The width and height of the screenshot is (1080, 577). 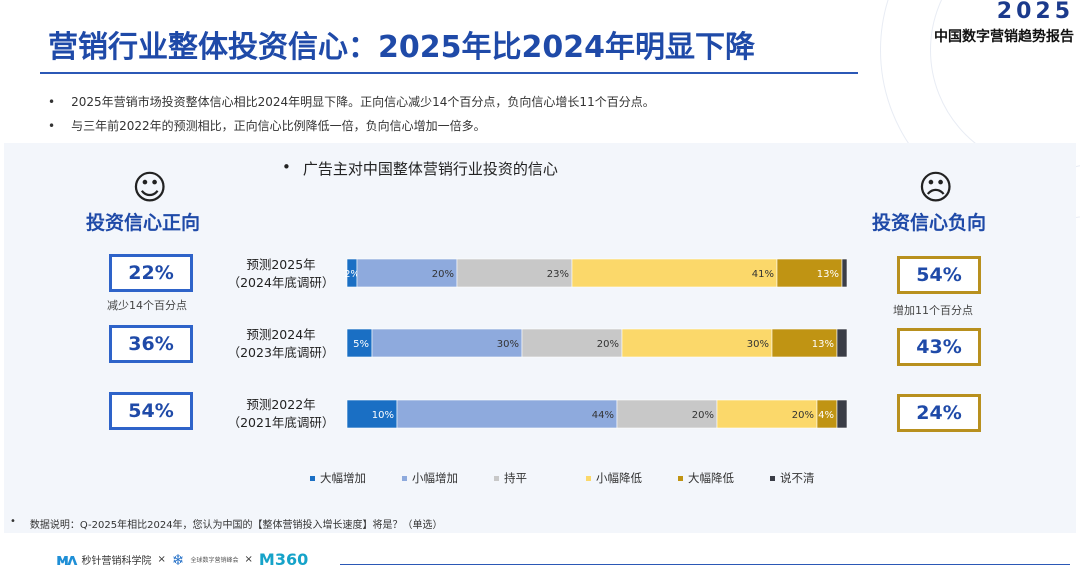 What do you see at coordinates (508, 344) in the screenshot?
I see `bar-data-label-2024-1: 30%` at bounding box center [508, 344].